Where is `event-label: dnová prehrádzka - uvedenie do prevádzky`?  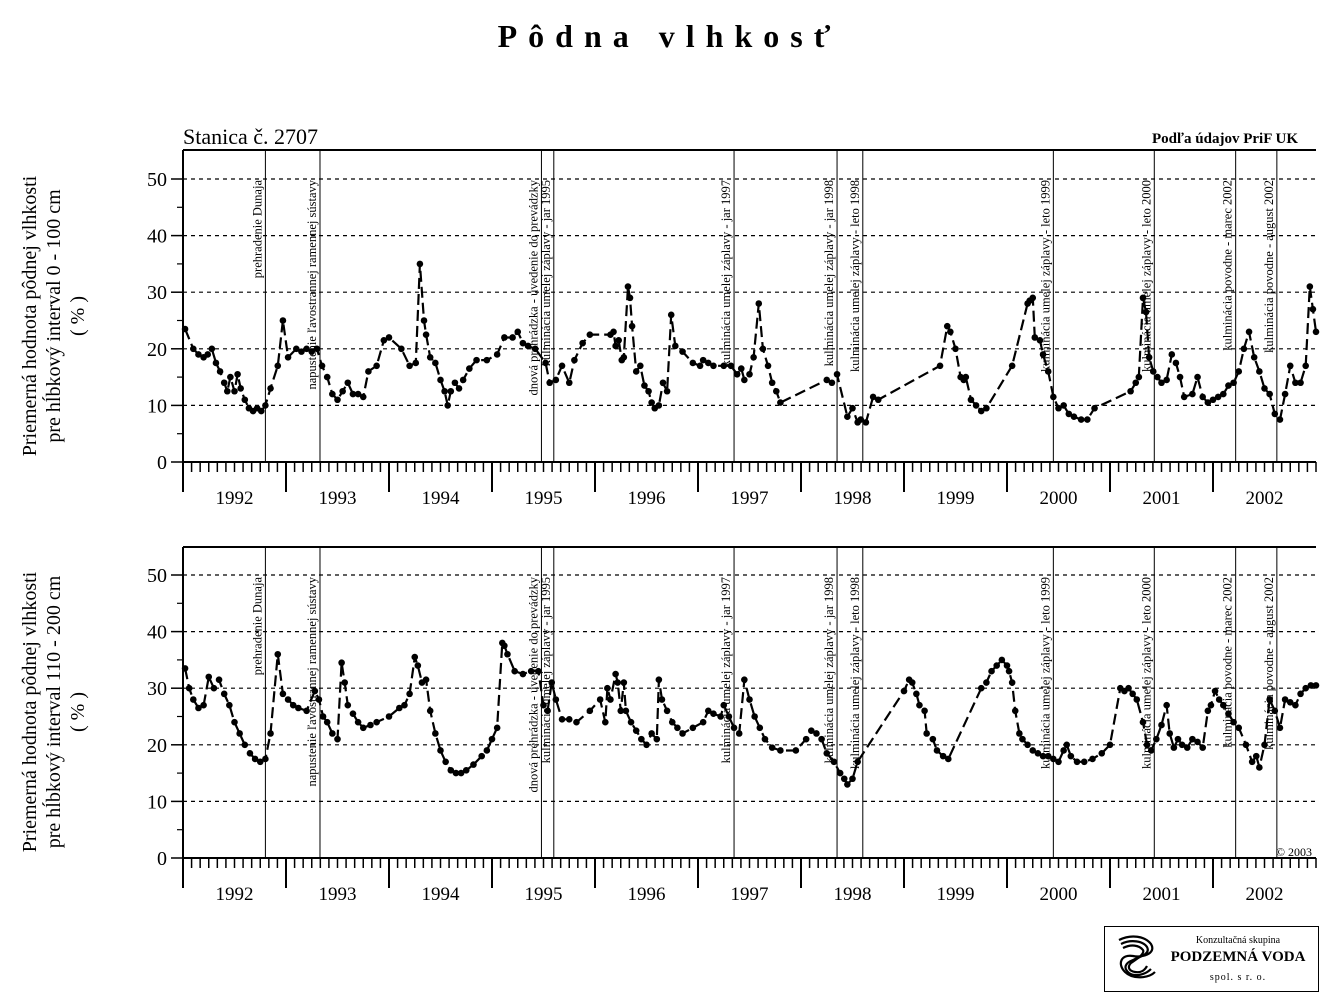
event-label: dnová prehrádzka - uvedenie do prevádzky is located at coordinates (533, 684).